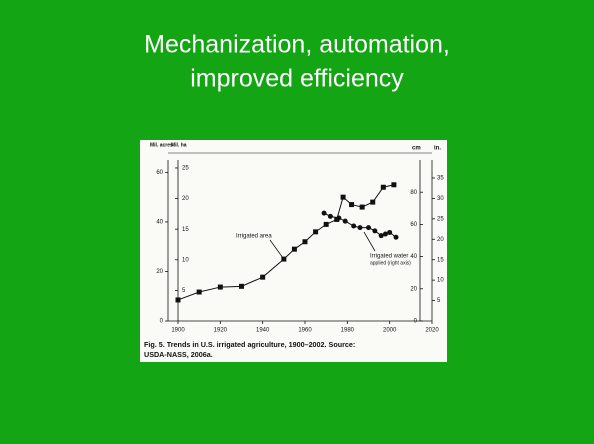 Image resolution: width=594 pixels, height=444 pixels. What do you see at coordinates (161, 145) in the screenshot?
I see `axis-label: Mil. acres` at bounding box center [161, 145].